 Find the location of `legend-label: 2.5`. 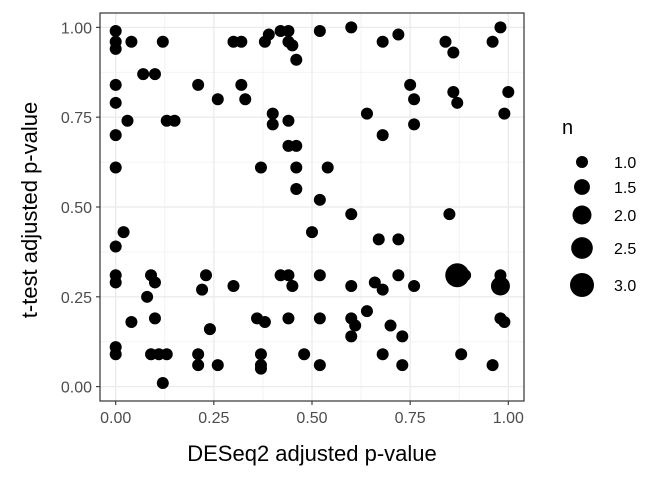

legend-label: 2.5 is located at coordinates (625, 249).